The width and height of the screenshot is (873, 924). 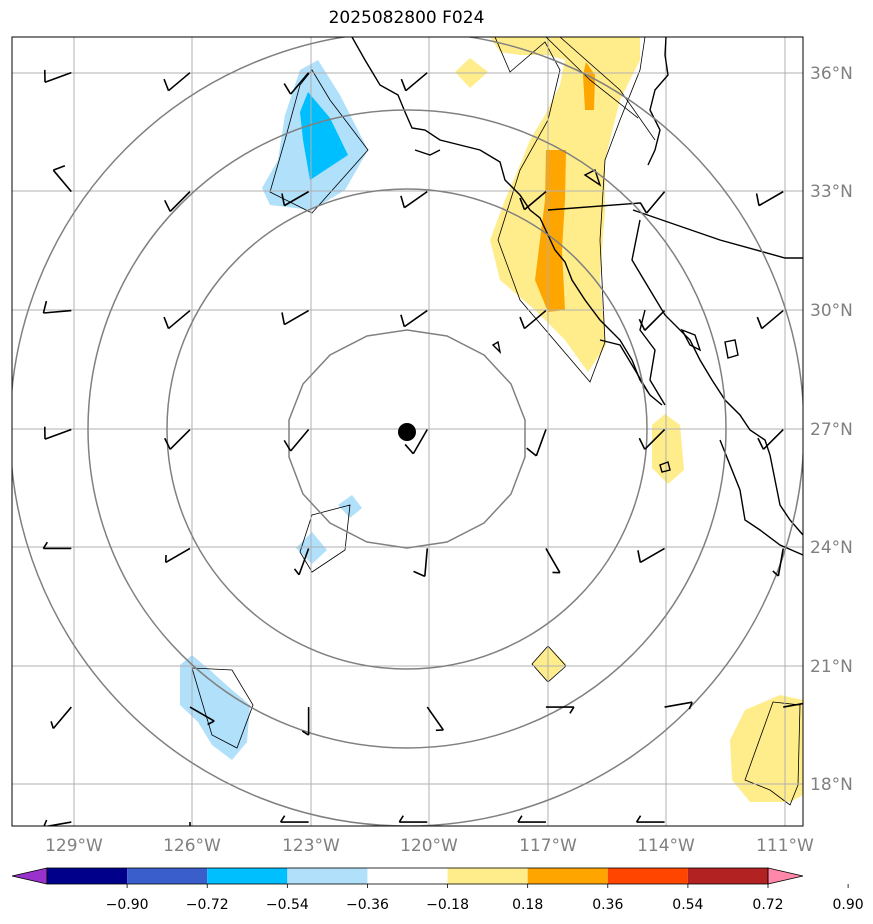 What do you see at coordinates (687, 905) in the screenshot?
I see `colorbar-tick-label: 0.54` at bounding box center [687, 905].